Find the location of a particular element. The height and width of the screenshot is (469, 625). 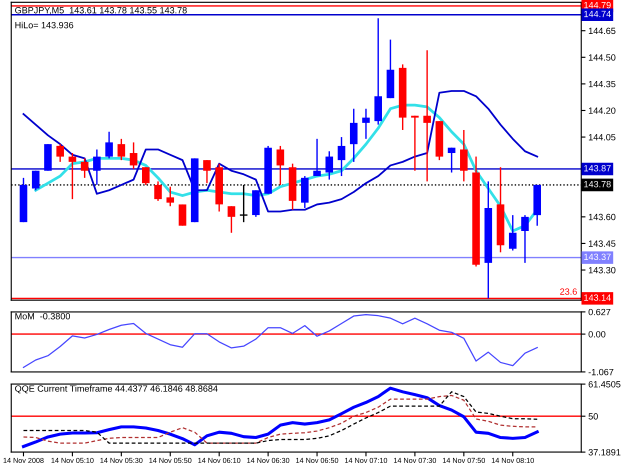

y-tick-label: 61.4505 is located at coordinates (604, 384).